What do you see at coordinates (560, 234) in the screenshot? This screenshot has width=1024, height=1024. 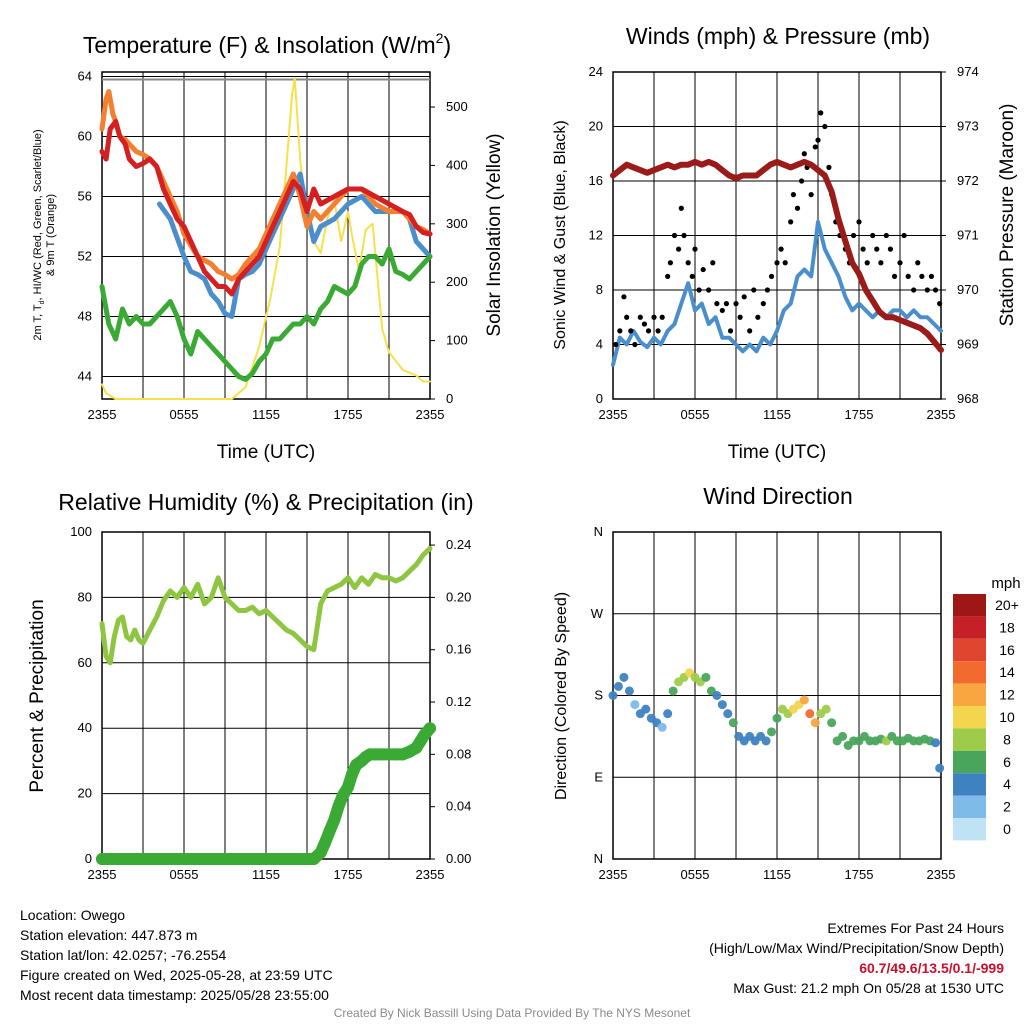 I see `winds-ylabel: Sonic Wind & Gust (Blue, Black)` at bounding box center [560, 234].